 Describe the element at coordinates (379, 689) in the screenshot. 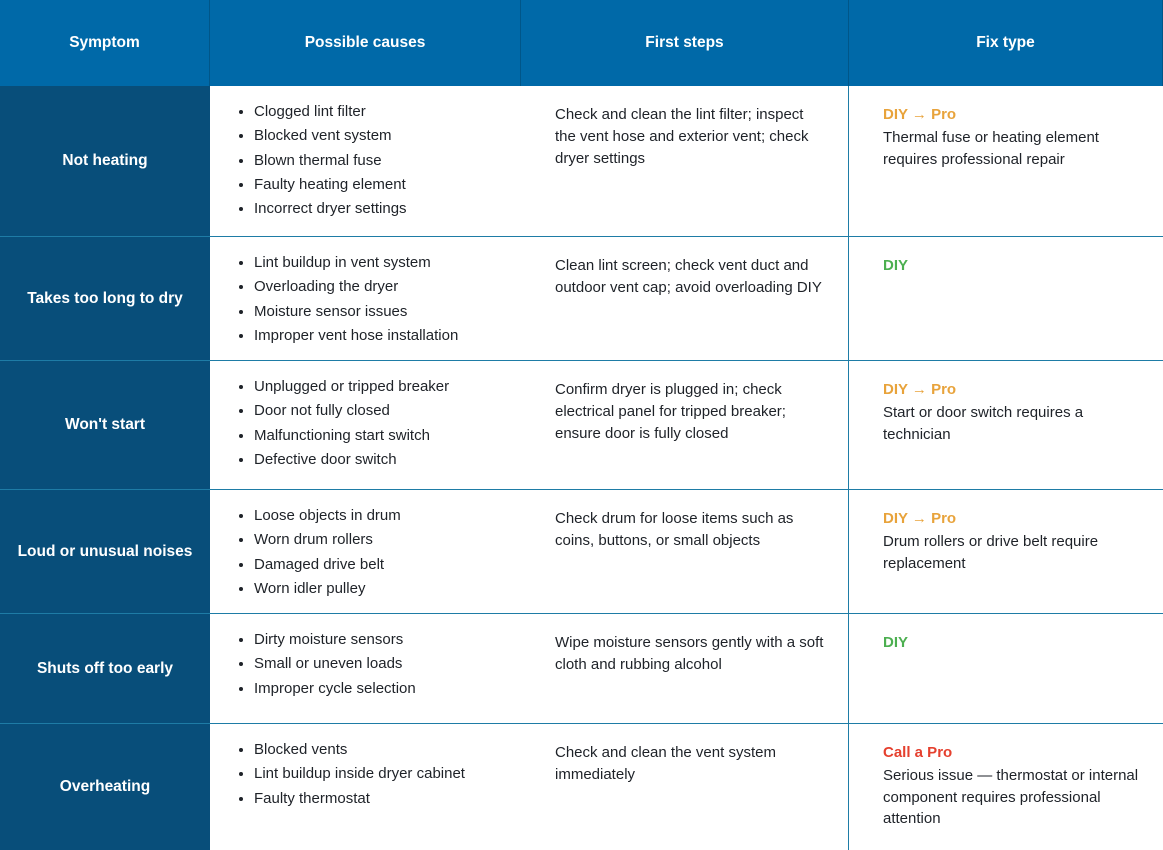

I see `cause-item: Improper cycle selection` at that location.